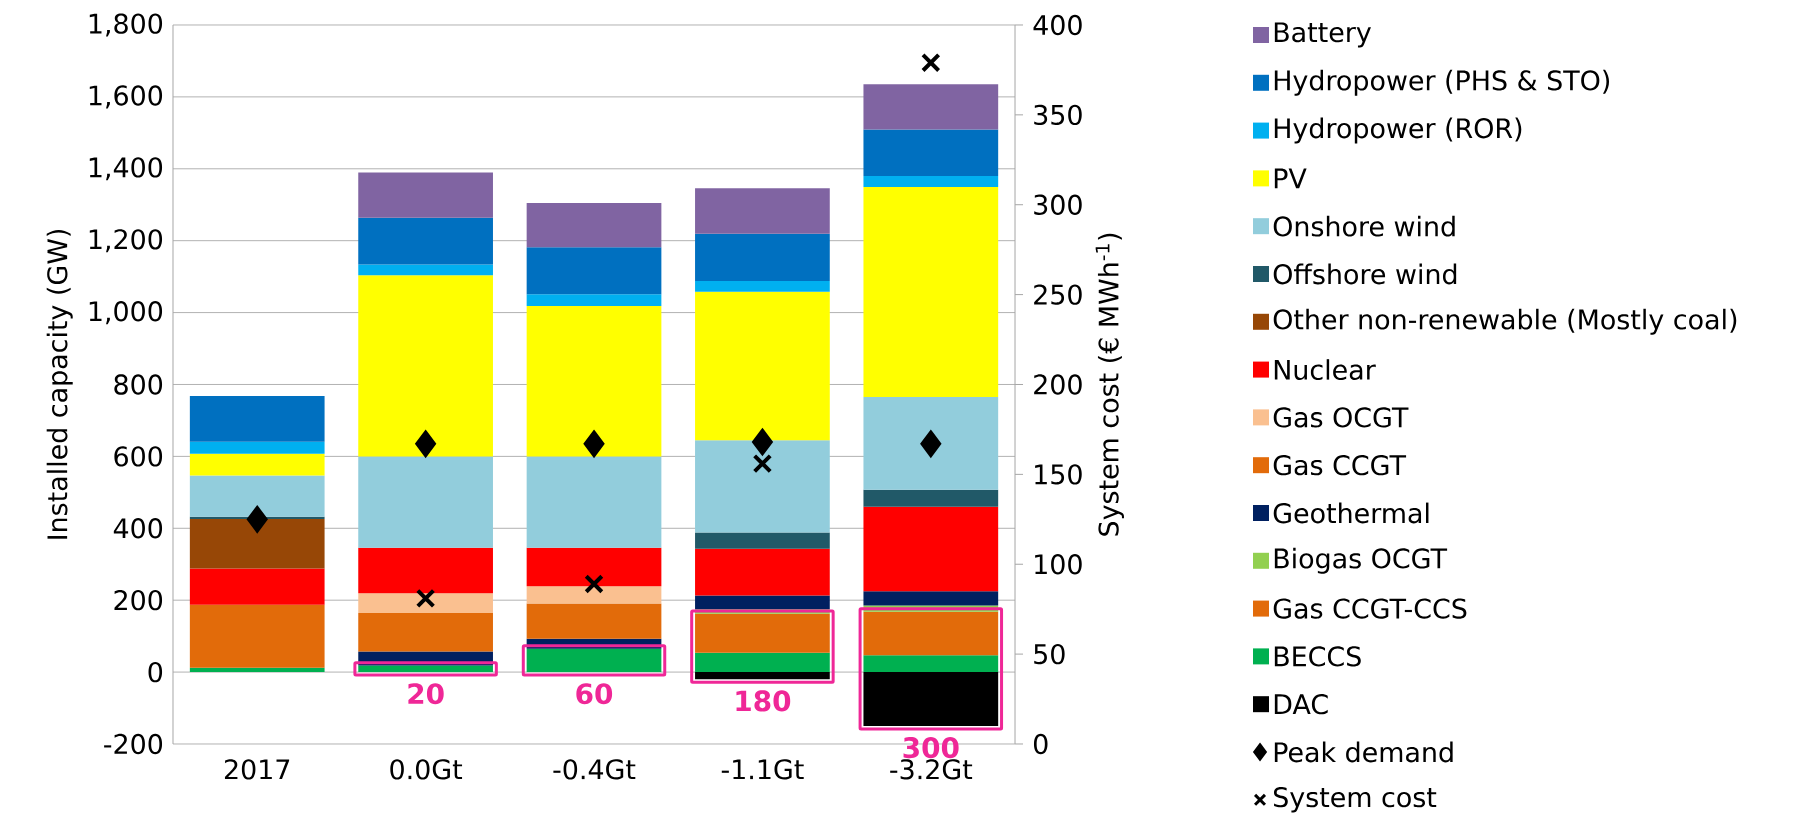  What do you see at coordinates (1040, 744) in the screenshot?
I see `y2-tick-label: 0` at bounding box center [1040, 744].